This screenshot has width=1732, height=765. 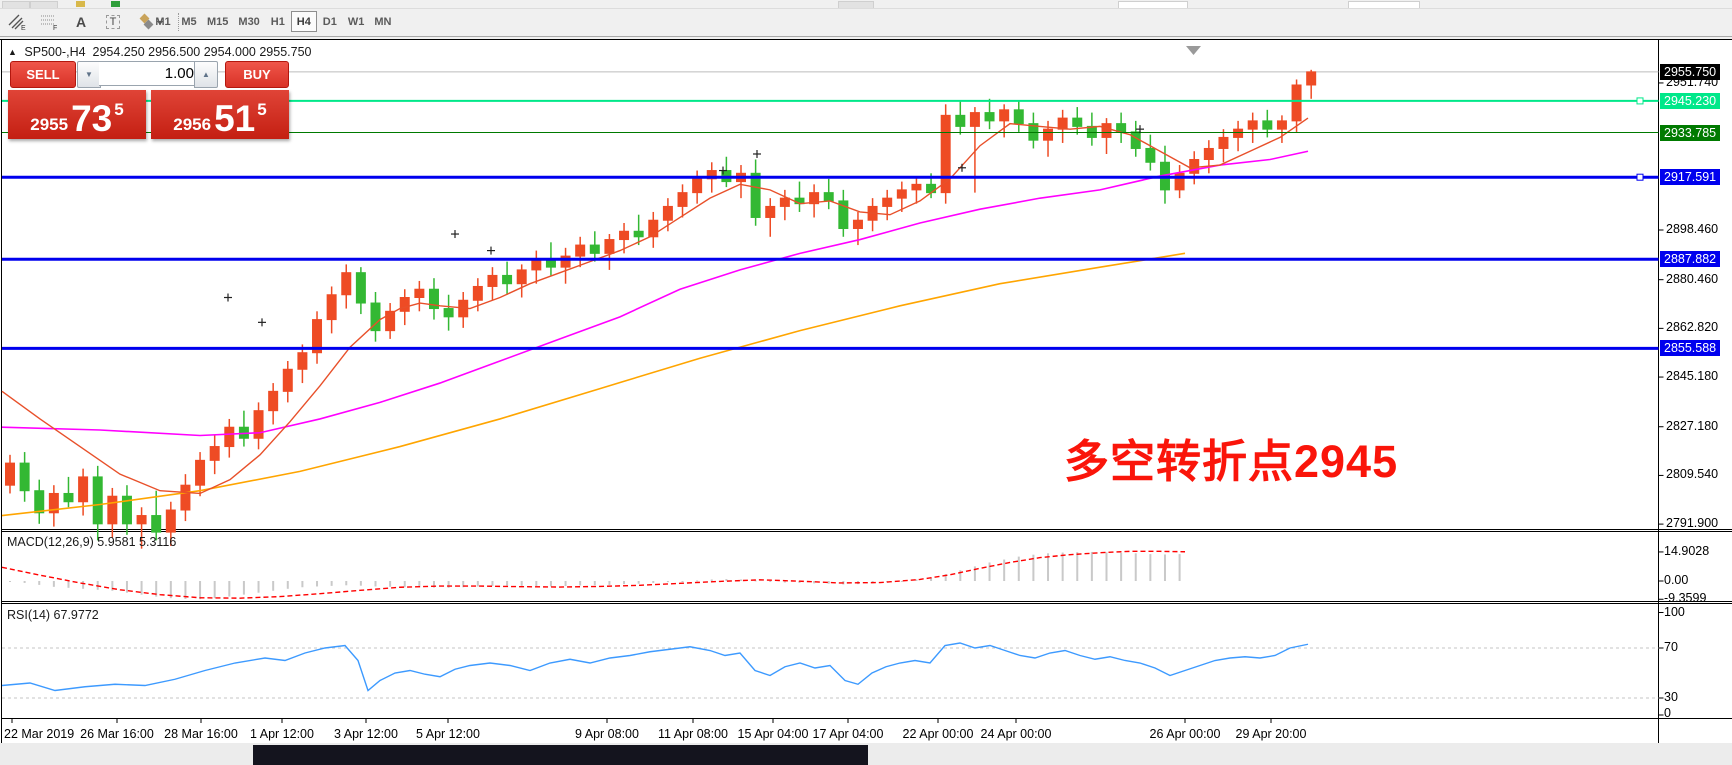 I want to click on tf-button-mn: MN, so click(x=382, y=21).